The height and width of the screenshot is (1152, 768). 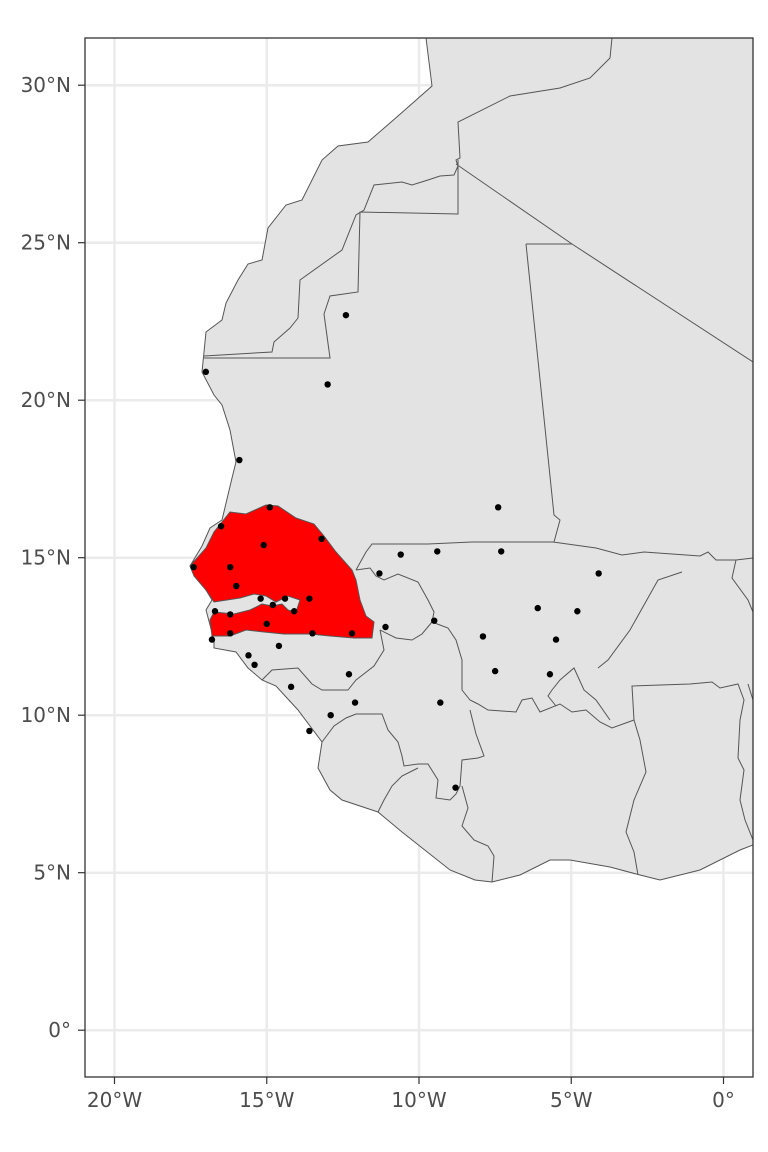 I want to click on y-tick-label: 15°N, so click(x=46, y=558).